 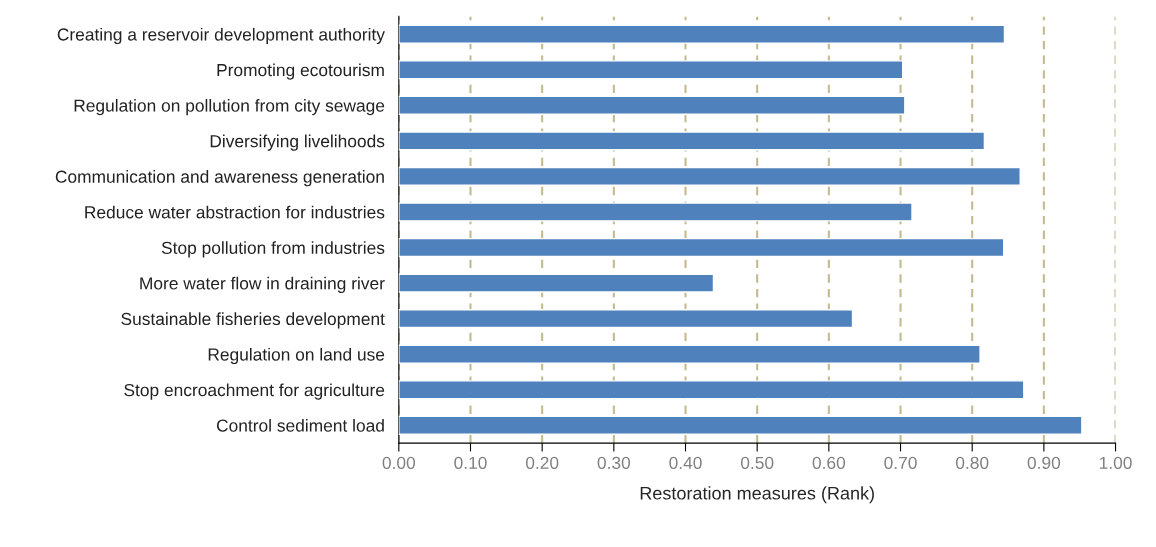 What do you see at coordinates (972, 463) in the screenshot?
I see `x-tick-label: 0.80` at bounding box center [972, 463].